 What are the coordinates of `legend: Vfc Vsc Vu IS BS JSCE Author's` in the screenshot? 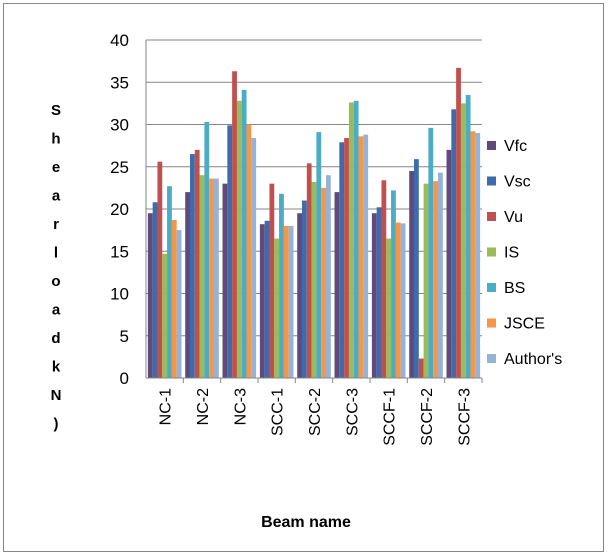 It's located at (524, 253).